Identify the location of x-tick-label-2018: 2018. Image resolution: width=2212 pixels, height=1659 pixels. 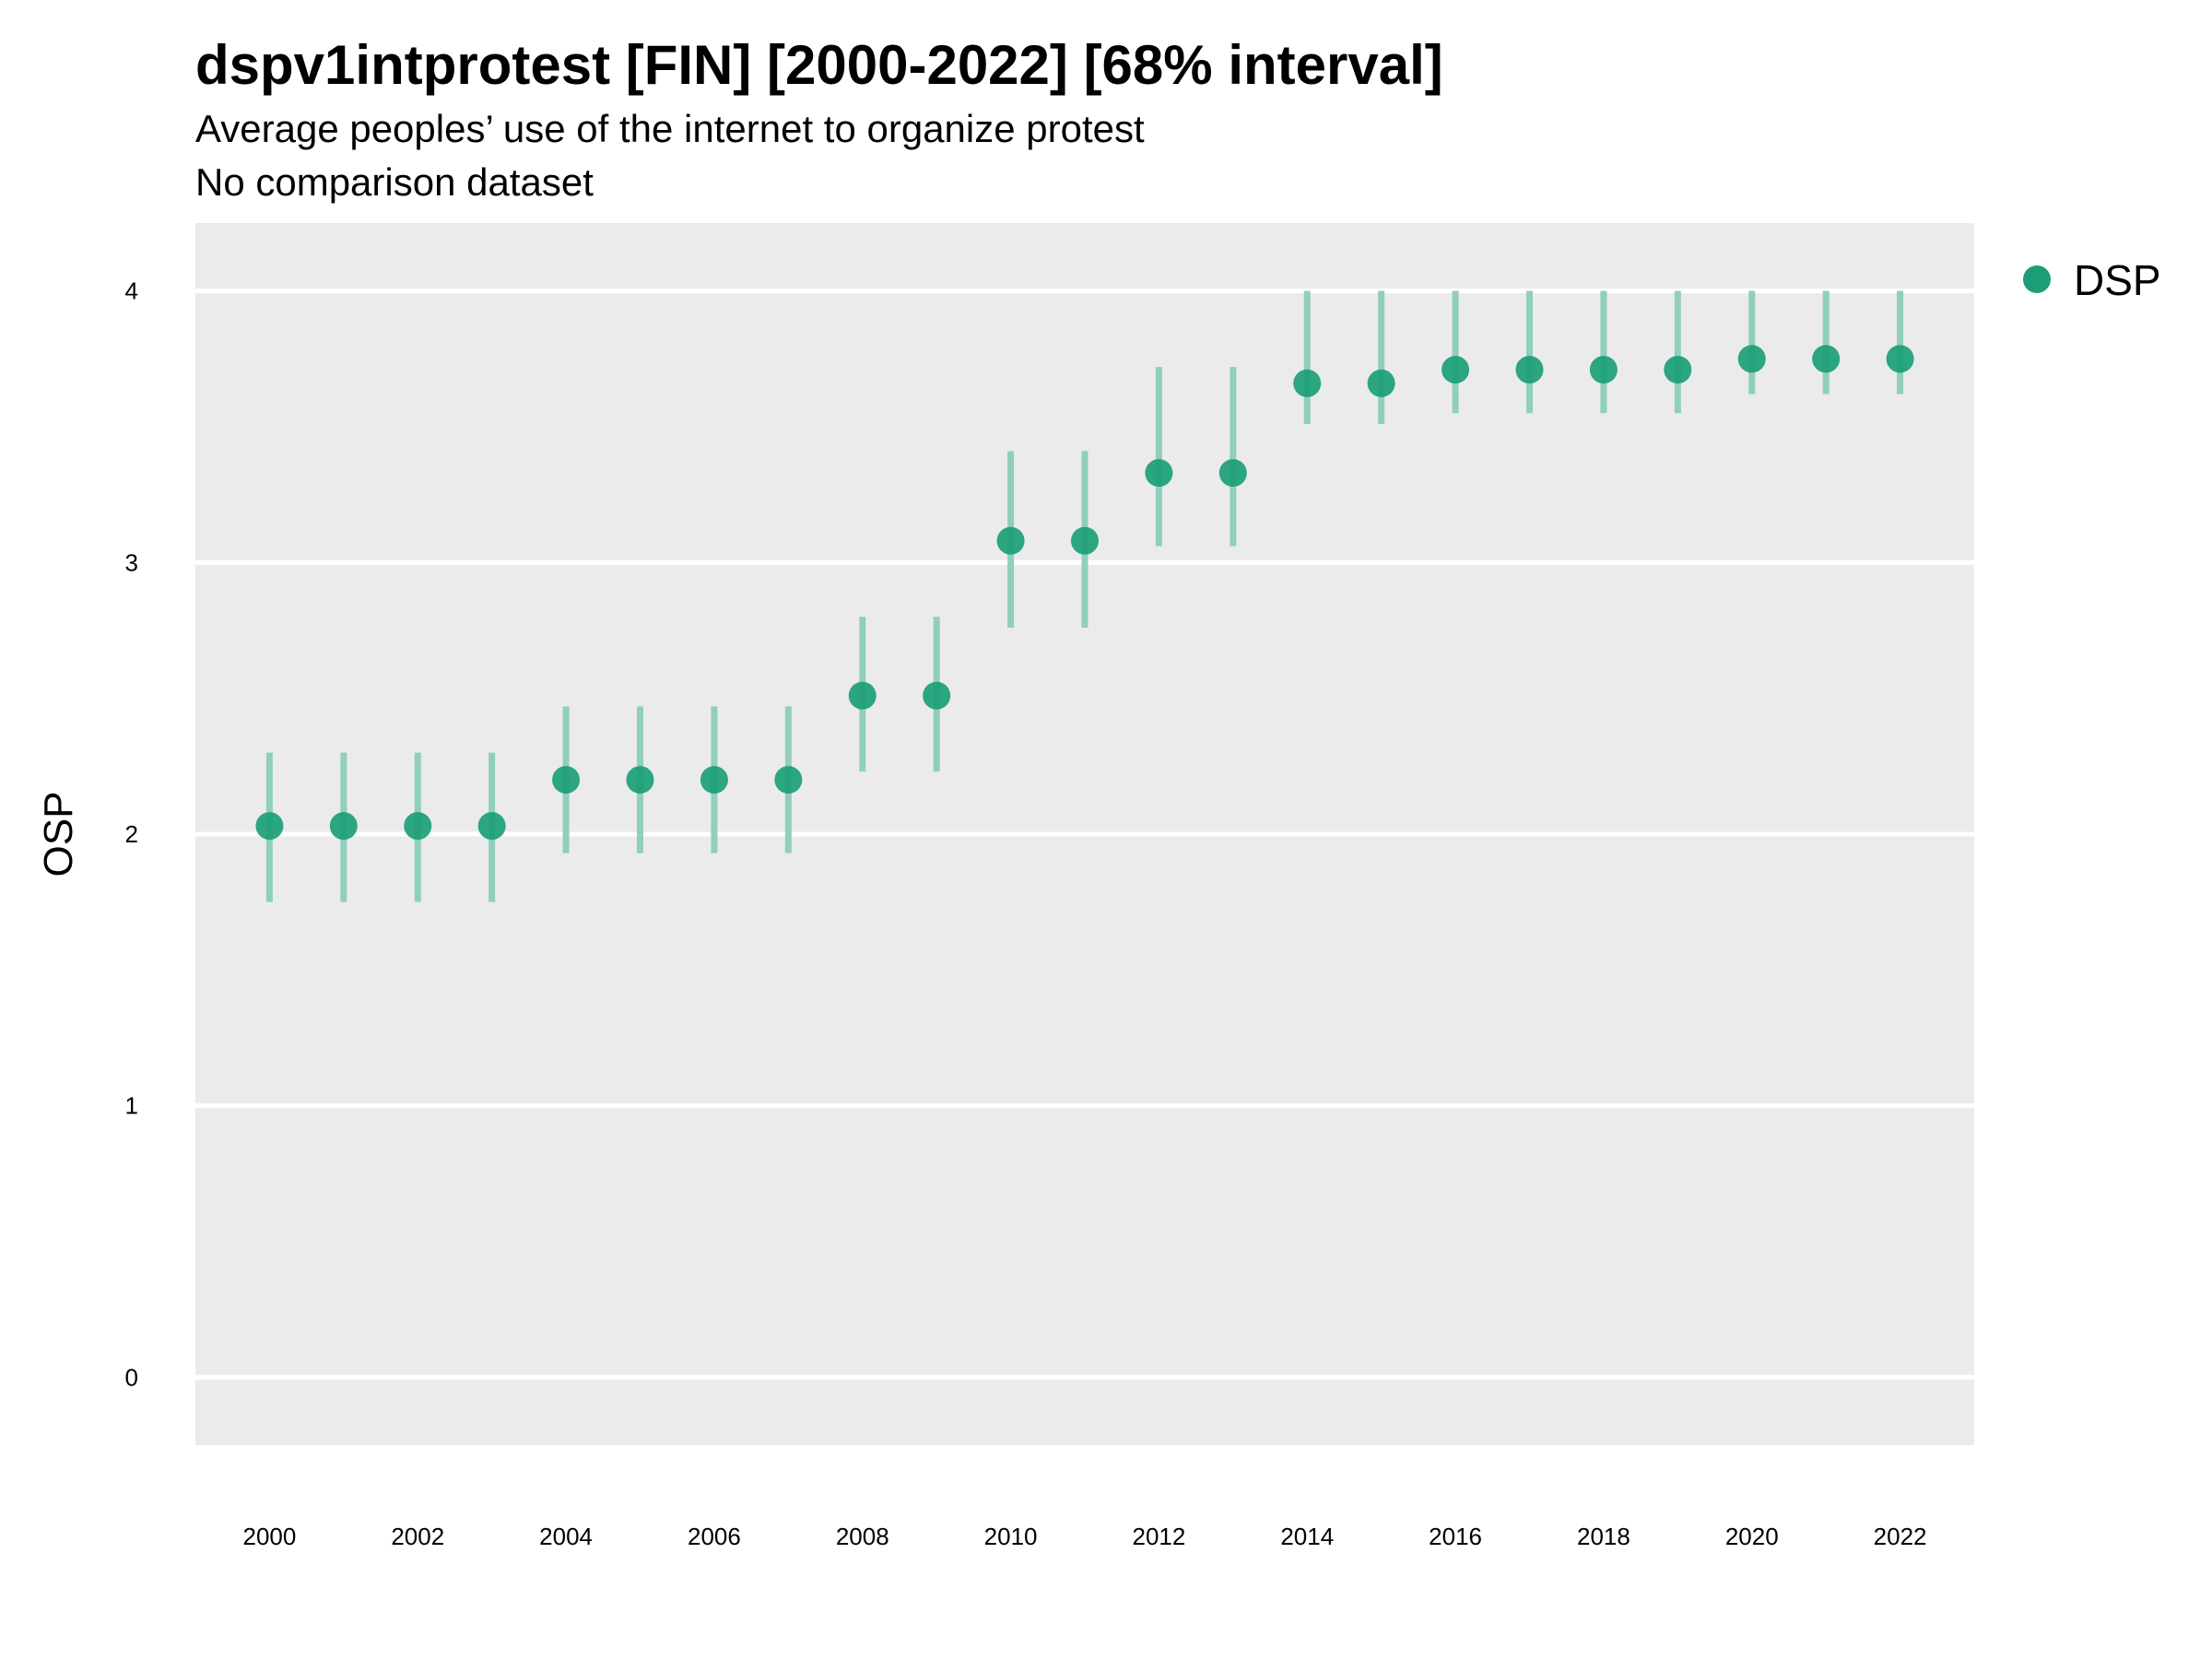
(1603, 1536).